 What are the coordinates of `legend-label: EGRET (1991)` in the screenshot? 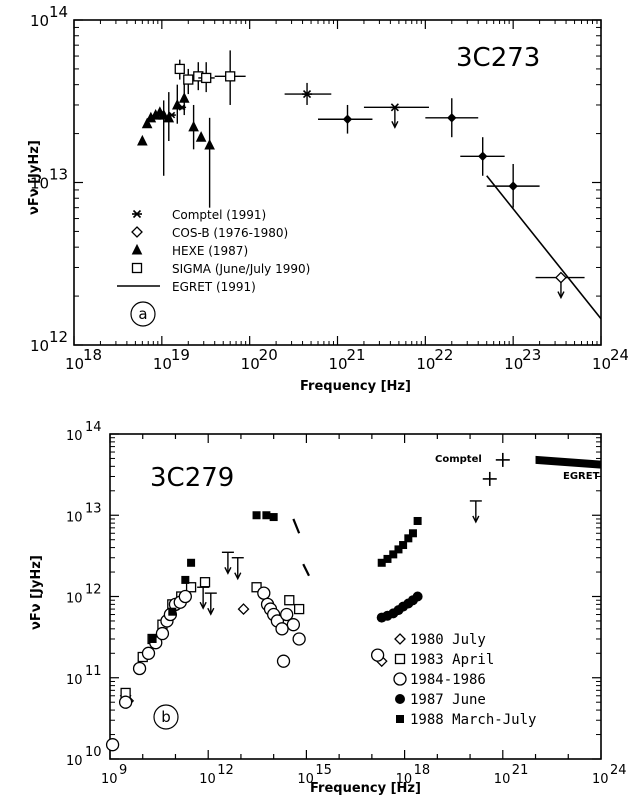 It's located at (214, 287).